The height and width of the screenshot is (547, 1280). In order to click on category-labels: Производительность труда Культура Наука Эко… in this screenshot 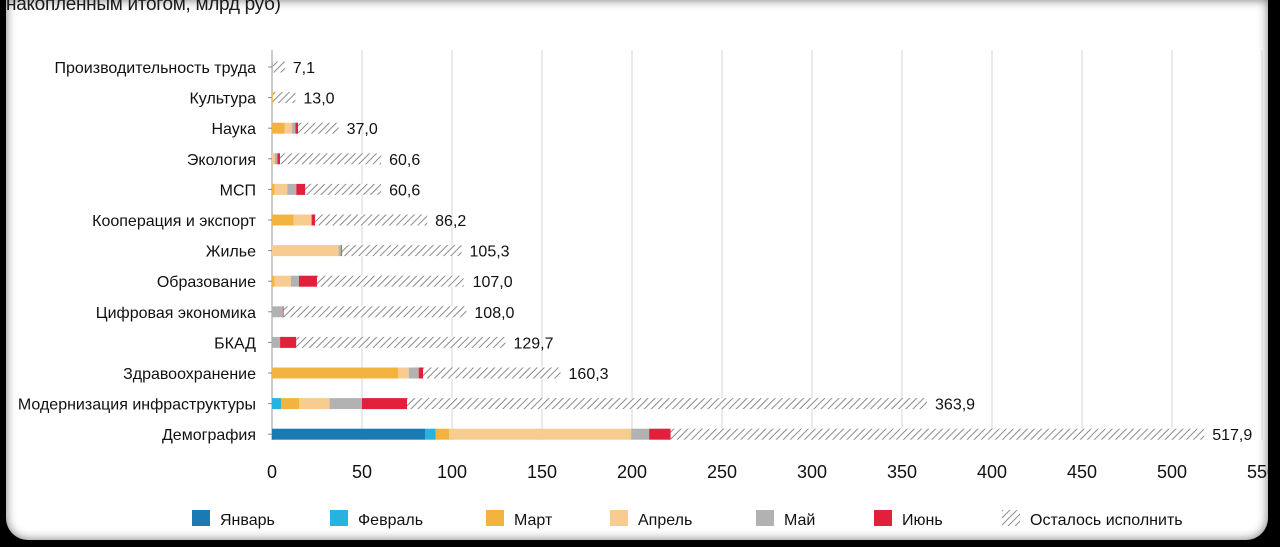, I will do `click(145, 252)`.